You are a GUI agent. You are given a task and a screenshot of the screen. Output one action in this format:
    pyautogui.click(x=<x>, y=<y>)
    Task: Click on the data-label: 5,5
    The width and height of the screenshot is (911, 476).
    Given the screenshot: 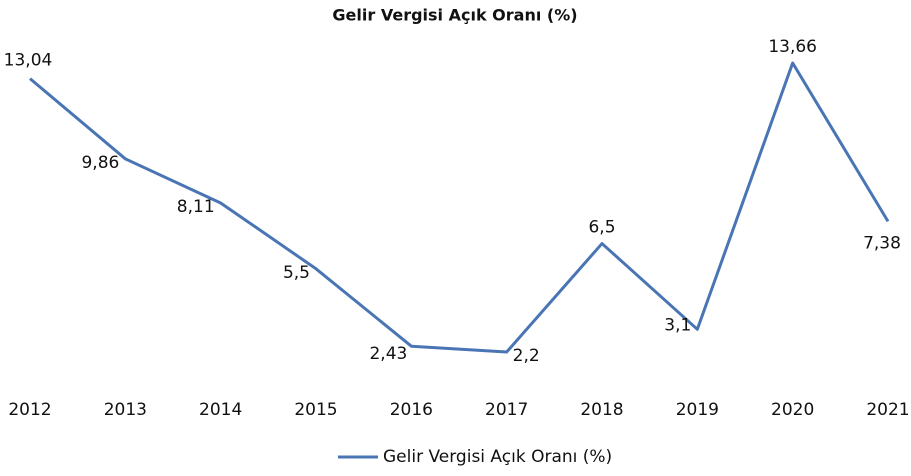 What is the action you would take?
    pyautogui.click(x=296, y=273)
    